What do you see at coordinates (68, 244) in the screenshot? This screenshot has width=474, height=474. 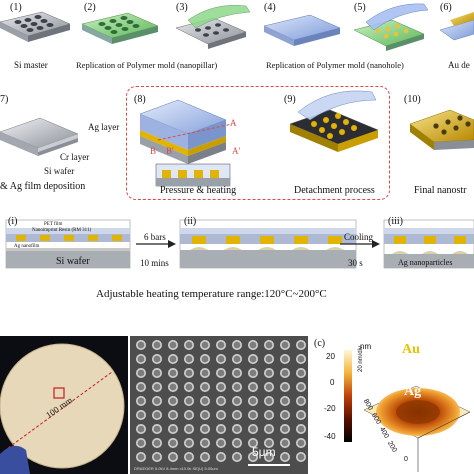 I see `panel-i-cross-section` at bounding box center [68, 244].